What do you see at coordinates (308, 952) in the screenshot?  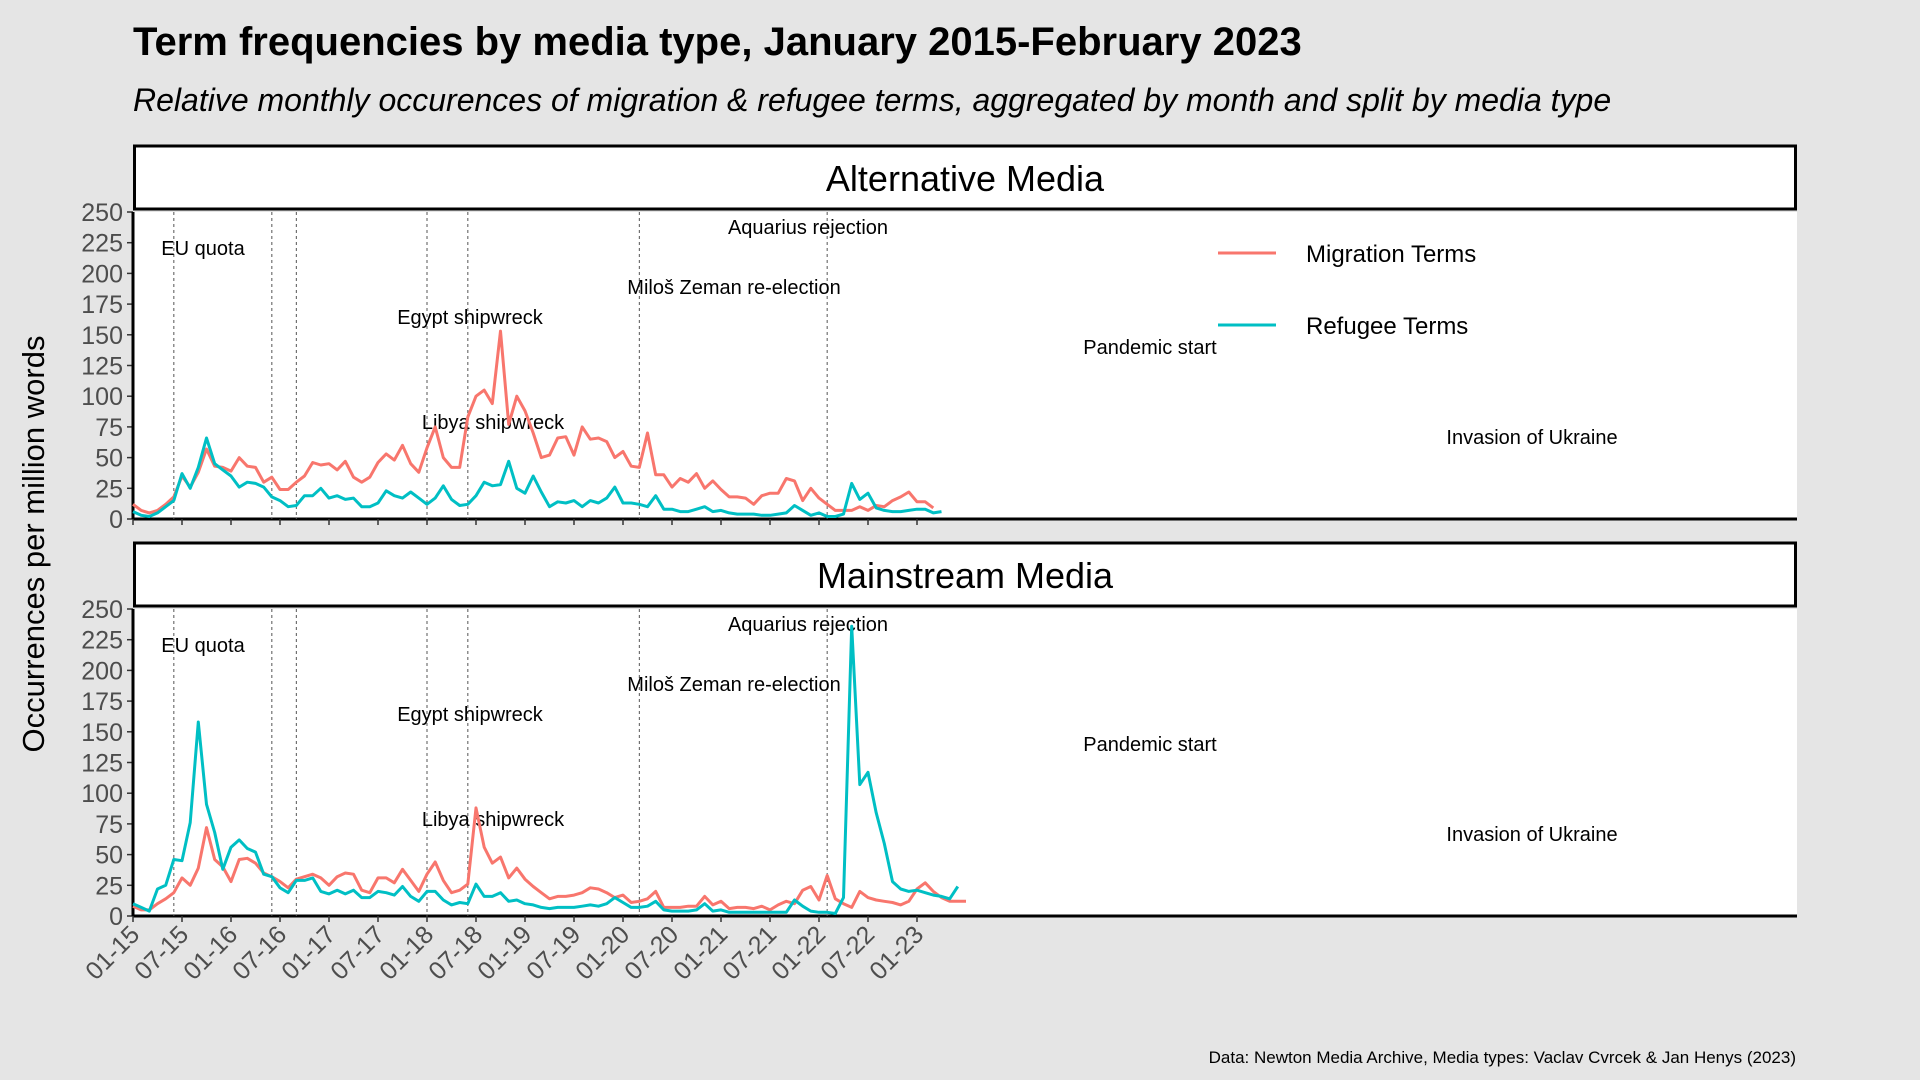 I see `x-tick-label: 01-17` at bounding box center [308, 952].